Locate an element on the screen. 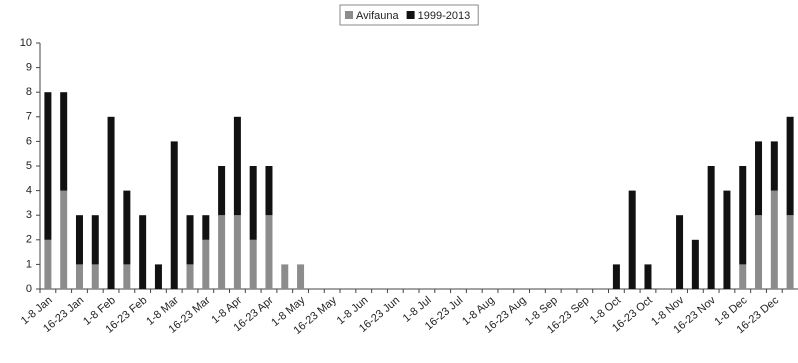 The height and width of the screenshot is (363, 798). legend-label: 1999-2013 is located at coordinates (444, 16).